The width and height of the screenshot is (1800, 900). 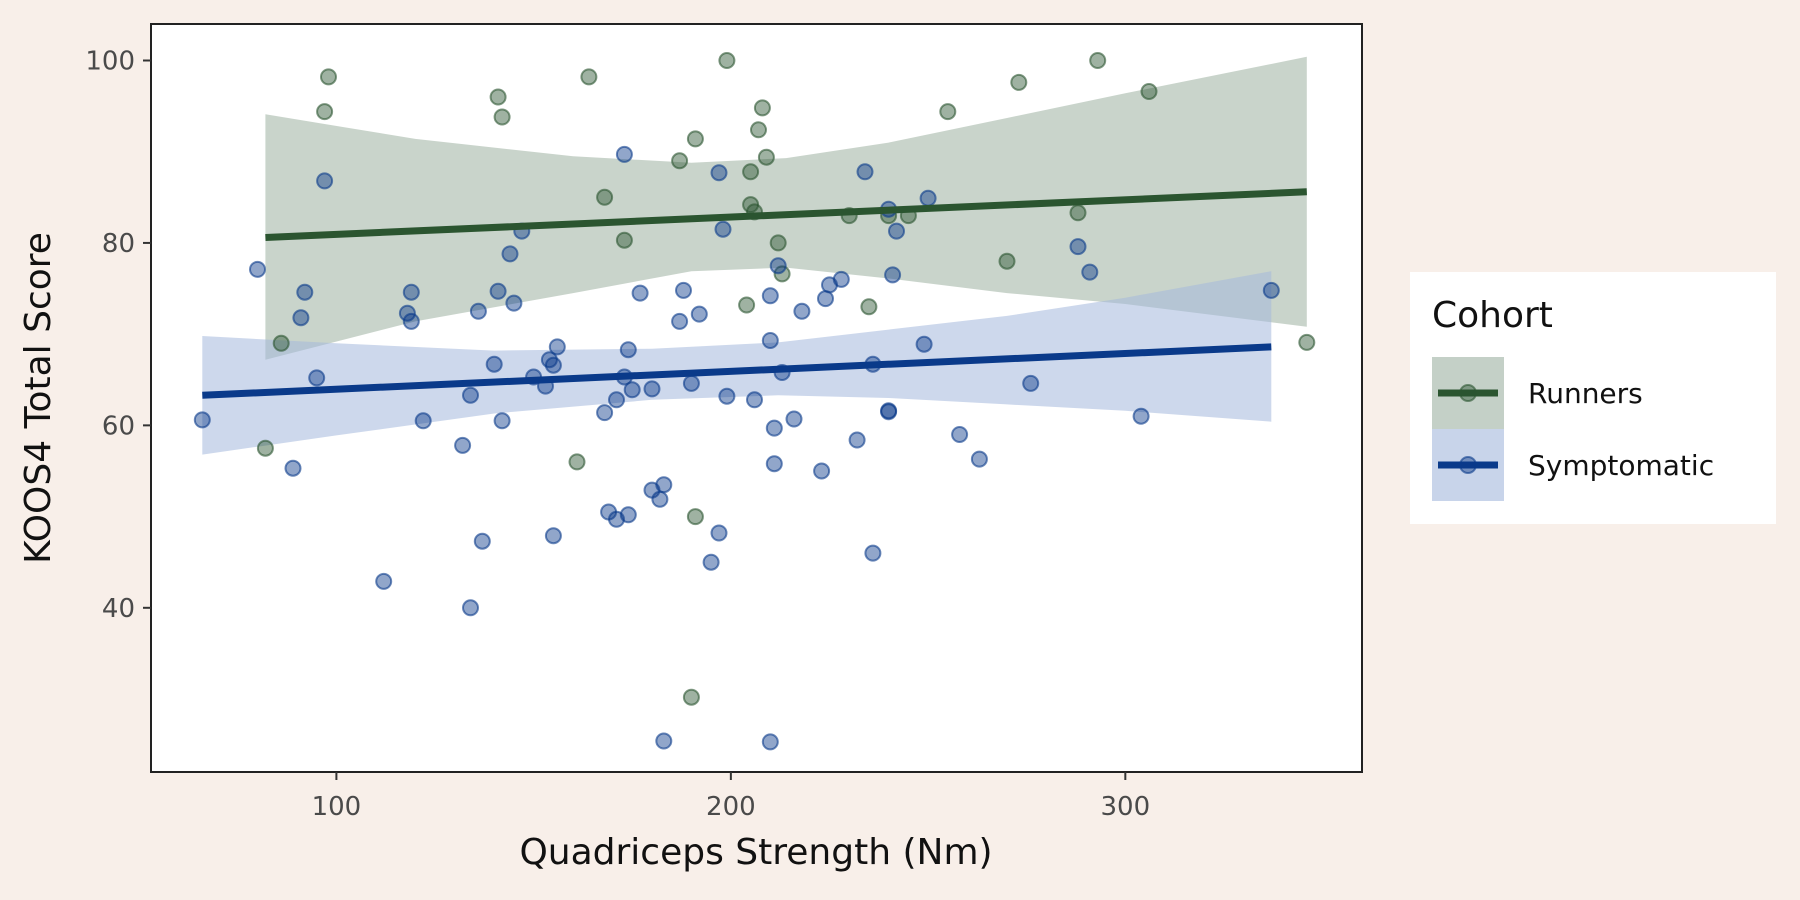 I want to click on x-tick-label: 300, so click(x=1126, y=807).